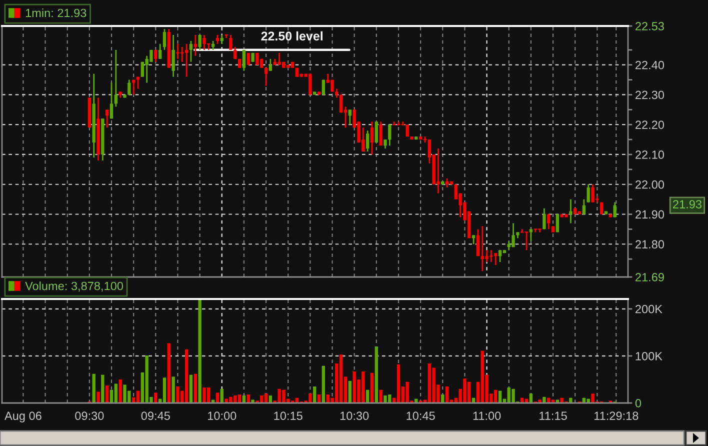 The image size is (708, 446). Describe the element at coordinates (650, 214) in the screenshot. I see `y-tick-label: 21.90` at that location.